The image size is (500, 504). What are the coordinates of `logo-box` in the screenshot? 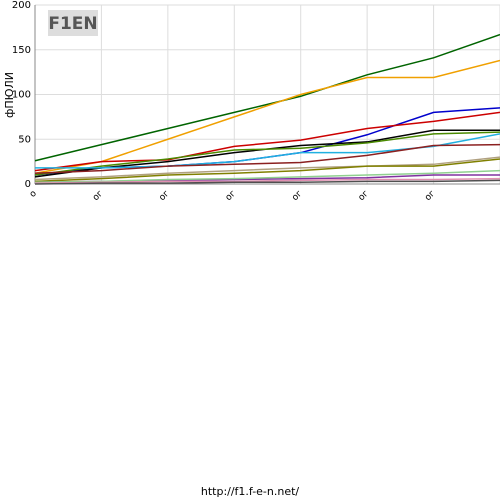 It's located at (73, 23).